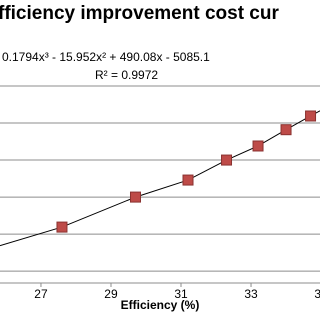 This screenshot has width=320, height=320. Describe the element at coordinates (41, 294) in the screenshot. I see `x-tick-label: 27` at that location.